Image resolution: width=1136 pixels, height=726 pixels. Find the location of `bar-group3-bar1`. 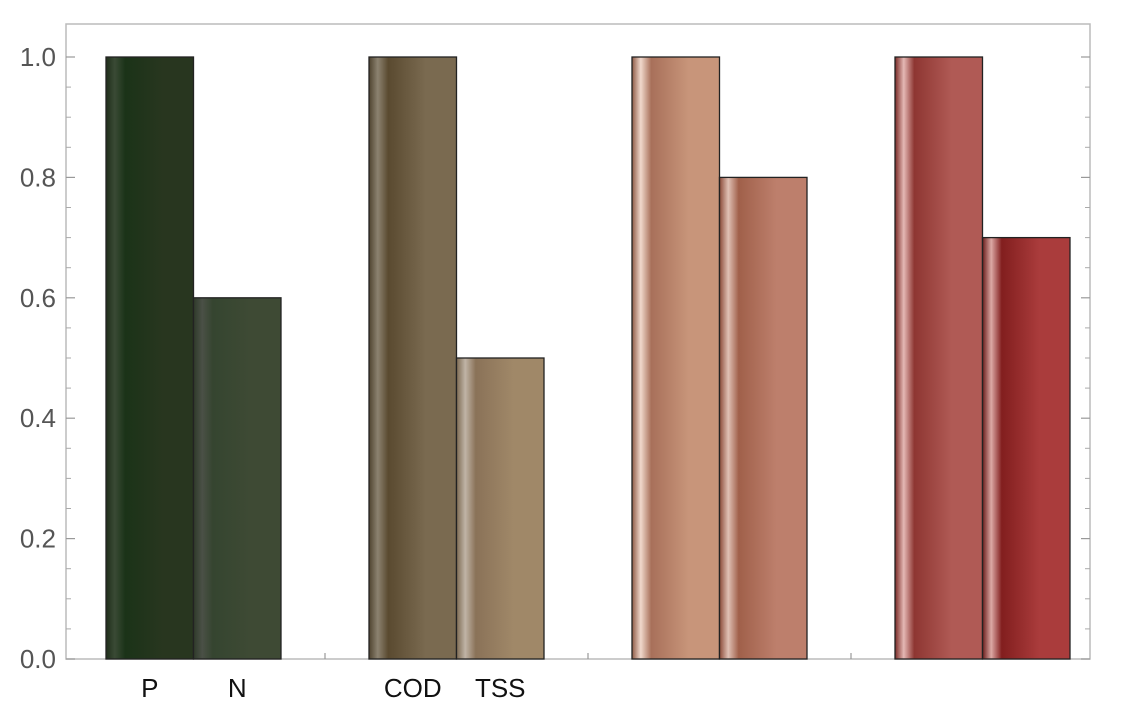

bar-group3-bar1 is located at coordinates (676, 358).